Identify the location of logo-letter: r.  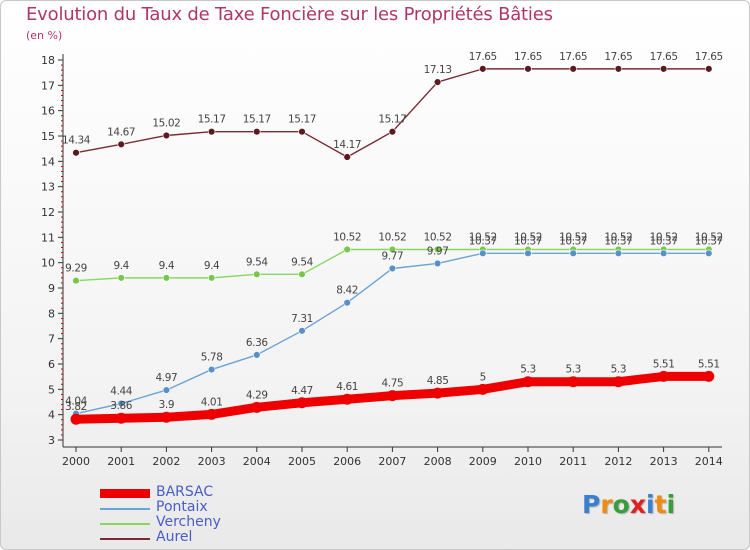
(606, 504).